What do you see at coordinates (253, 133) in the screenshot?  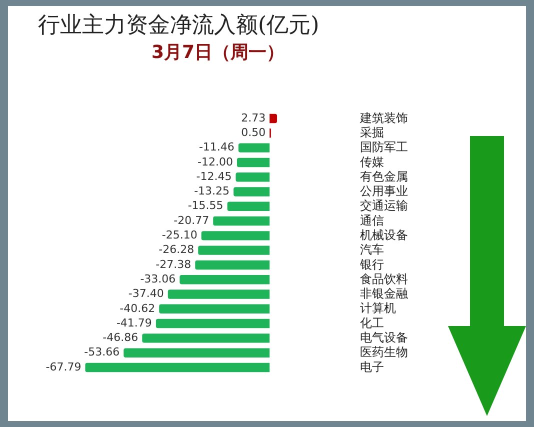 I see `data-label: 0.50` at bounding box center [253, 133].